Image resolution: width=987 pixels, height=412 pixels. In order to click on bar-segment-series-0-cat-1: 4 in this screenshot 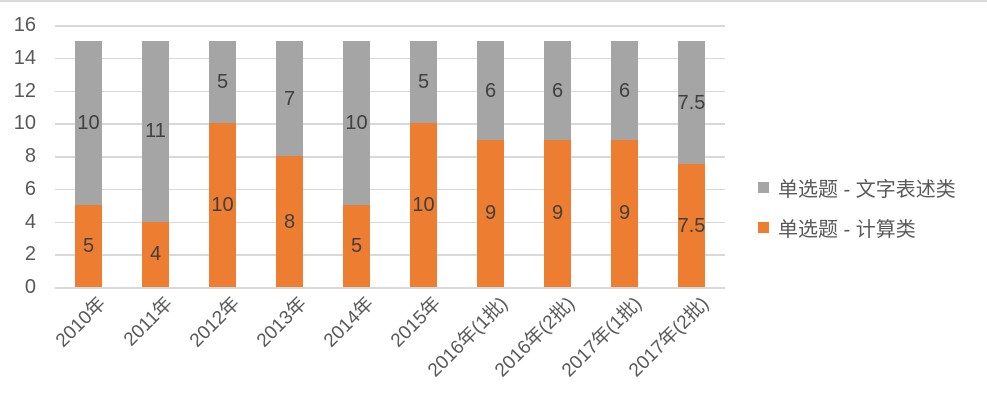, I will do `click(155, 254)`.